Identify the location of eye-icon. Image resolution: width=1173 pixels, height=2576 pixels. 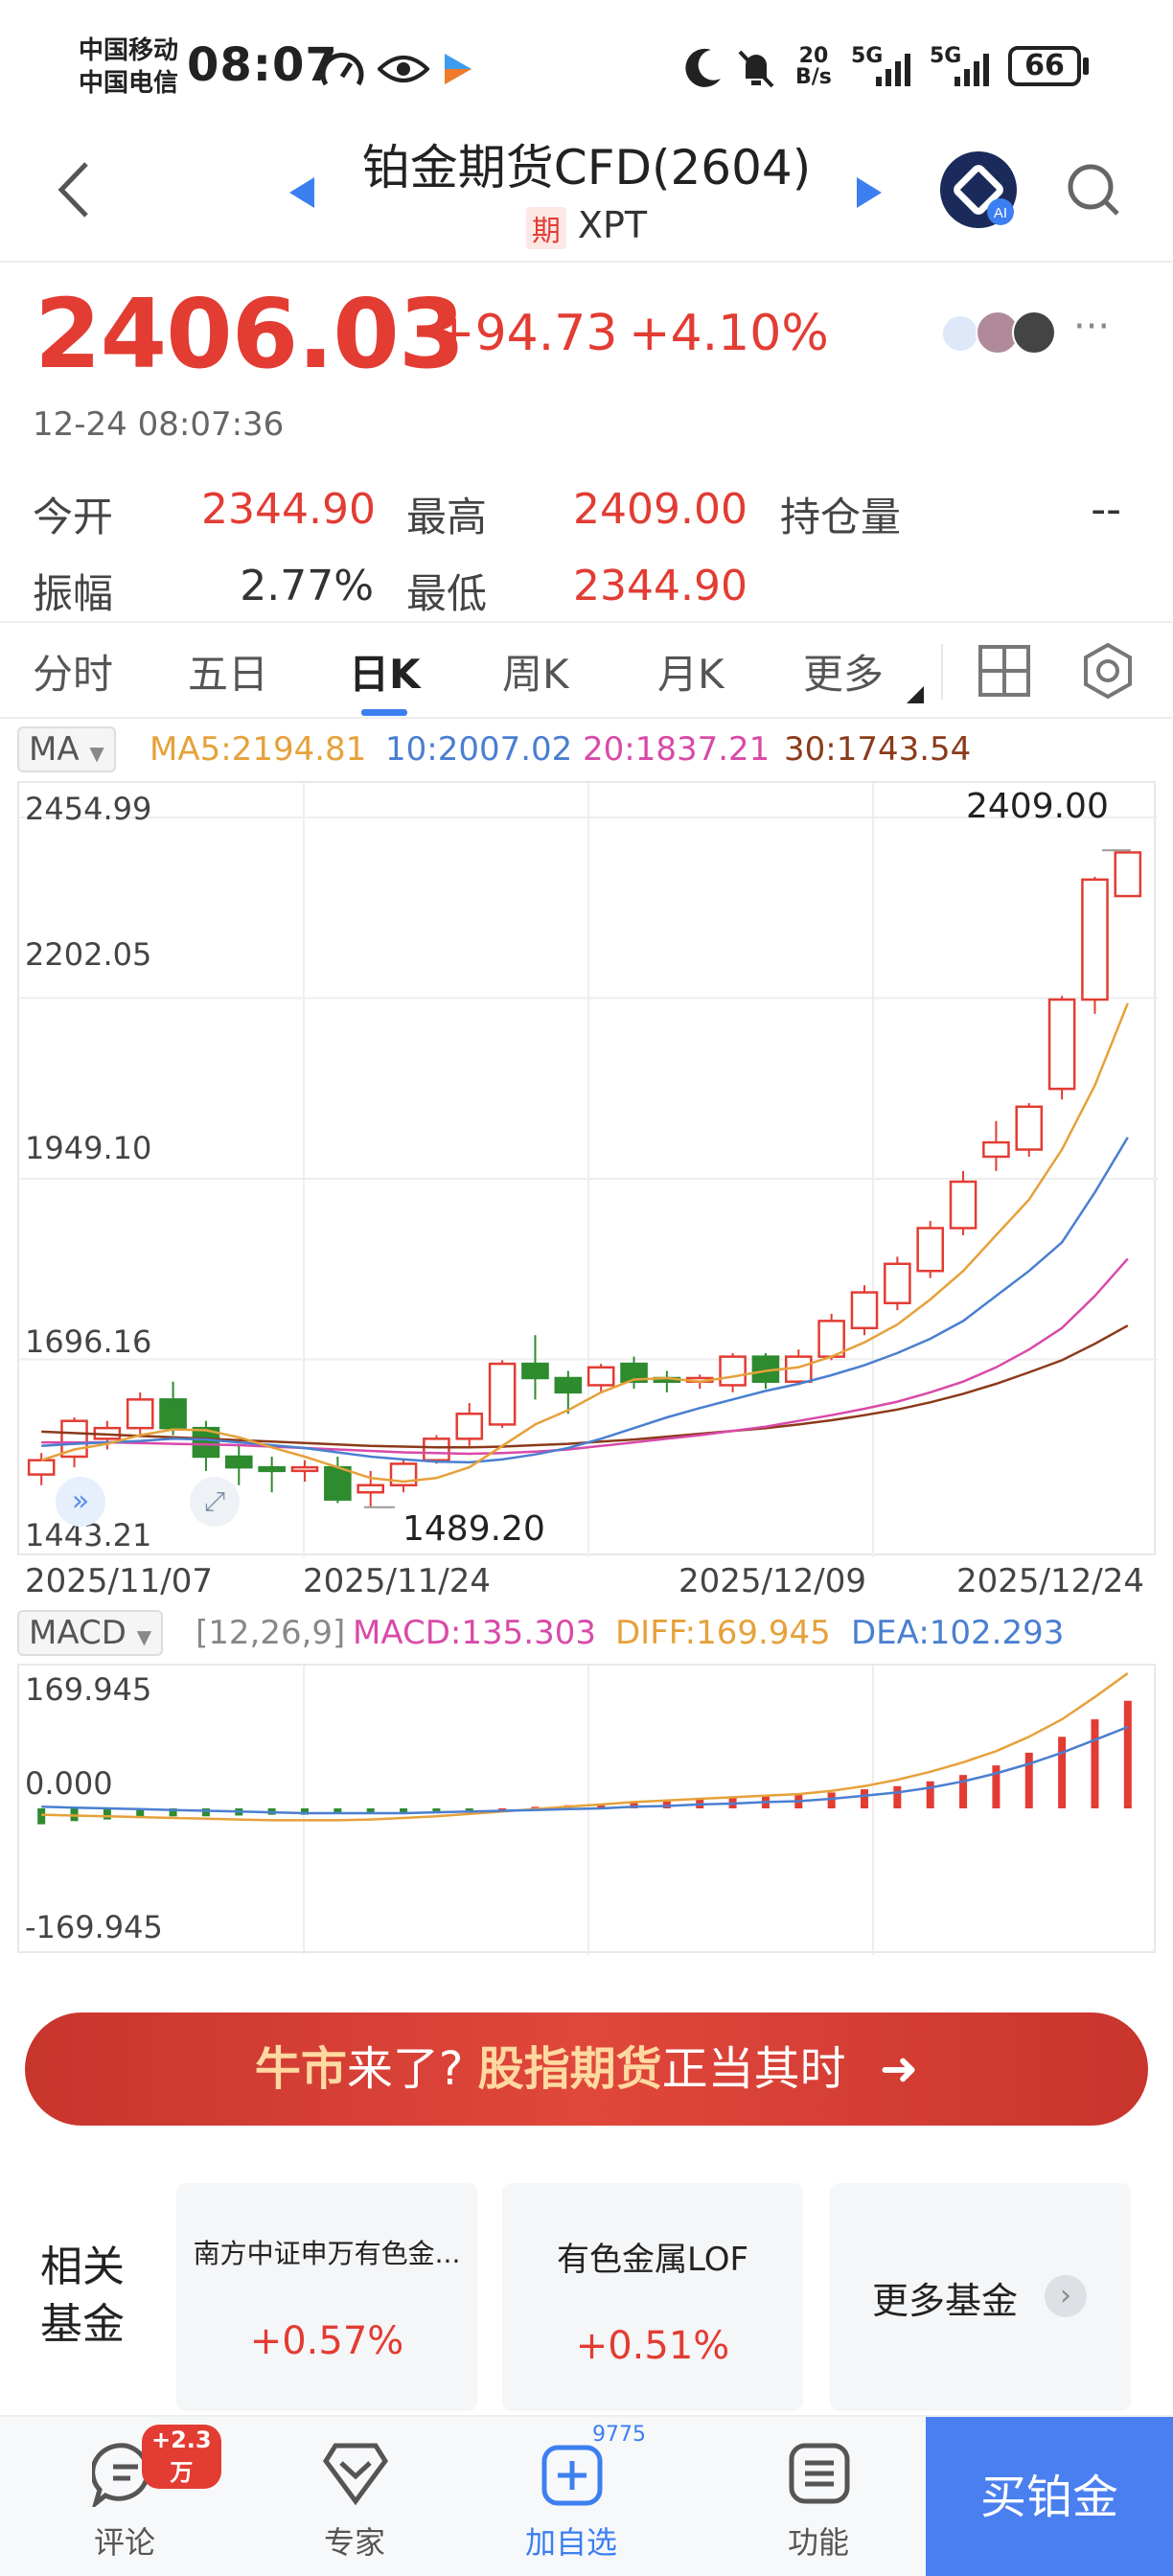
(403, 69).